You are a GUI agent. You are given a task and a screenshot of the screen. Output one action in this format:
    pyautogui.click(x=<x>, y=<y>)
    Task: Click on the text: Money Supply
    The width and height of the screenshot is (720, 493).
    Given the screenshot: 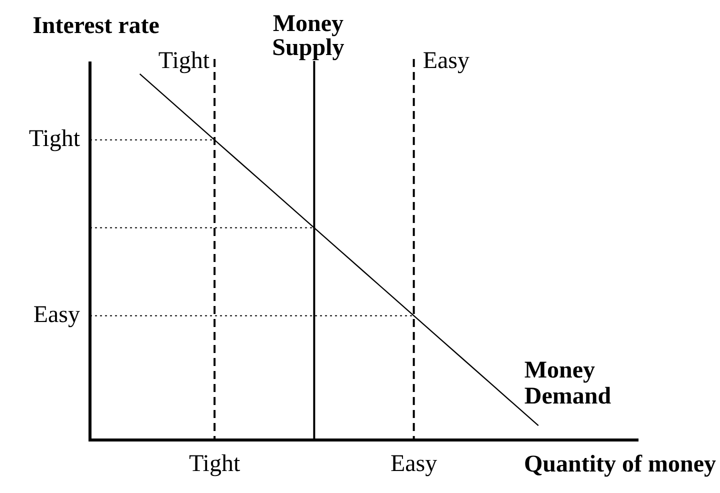 What is the action you would take?
    pyautogui.click(x=308, y=36)
    